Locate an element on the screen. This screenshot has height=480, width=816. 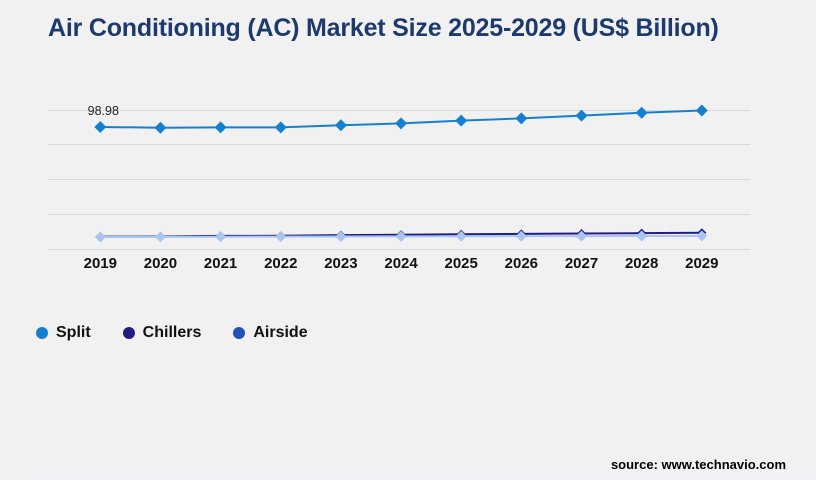
legend-item-chillers: Chillers is located at coordinates (162, 333).